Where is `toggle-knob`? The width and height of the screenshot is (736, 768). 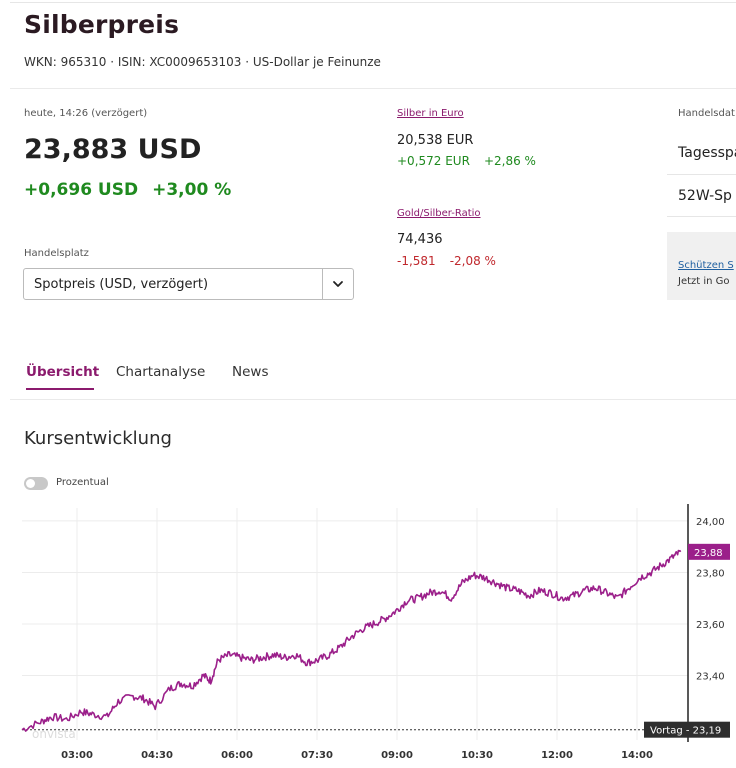 toggle-knob is located at coordinates (30, 483).